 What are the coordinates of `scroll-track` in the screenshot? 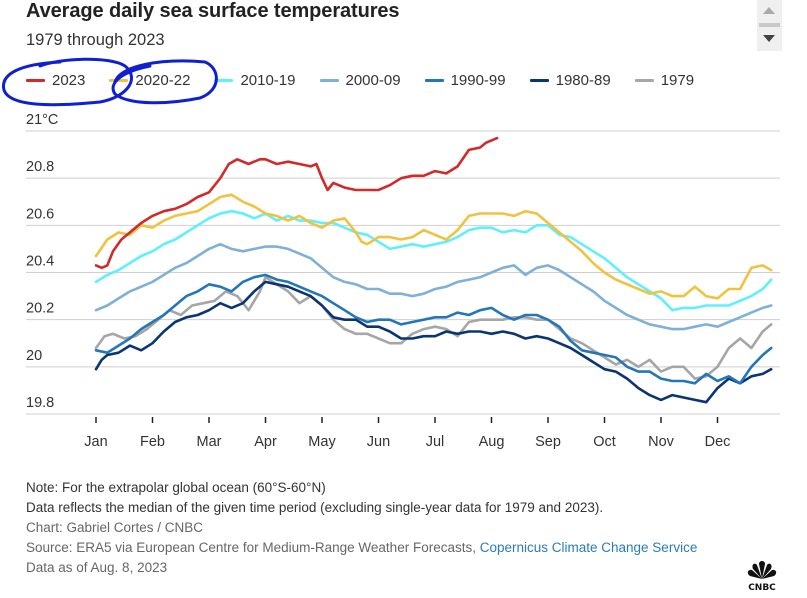 It's located at (769, 25).